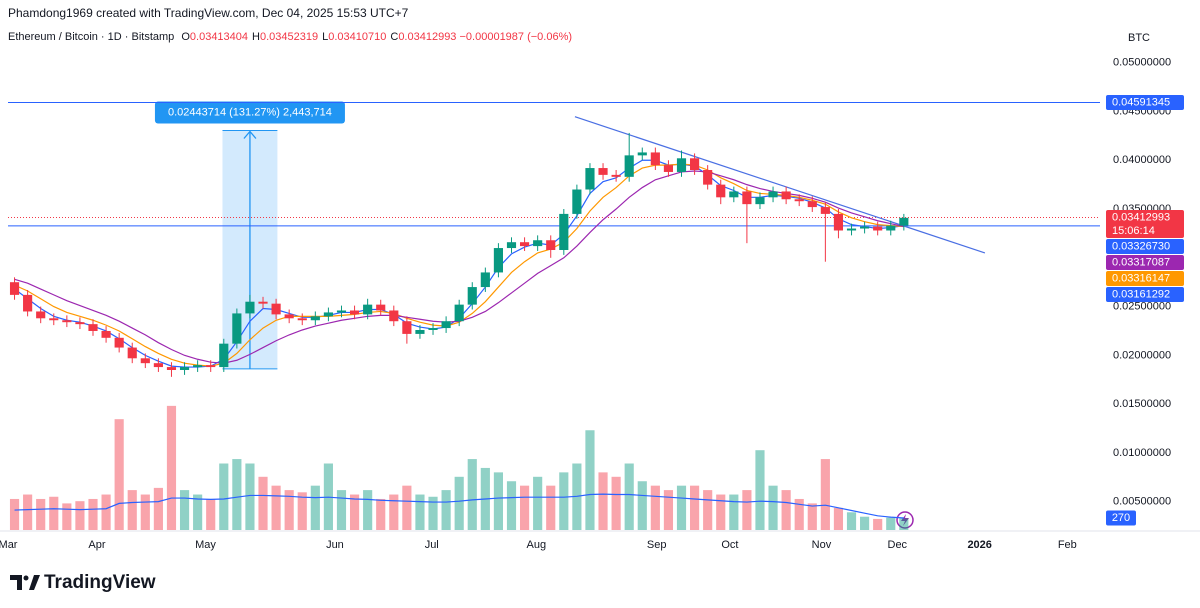 The width and height of the screenshot is (1200, 608). Describe the element at coordinates (335, 545) in the screenshot. I see `x-tick-label: Jun` at that location.